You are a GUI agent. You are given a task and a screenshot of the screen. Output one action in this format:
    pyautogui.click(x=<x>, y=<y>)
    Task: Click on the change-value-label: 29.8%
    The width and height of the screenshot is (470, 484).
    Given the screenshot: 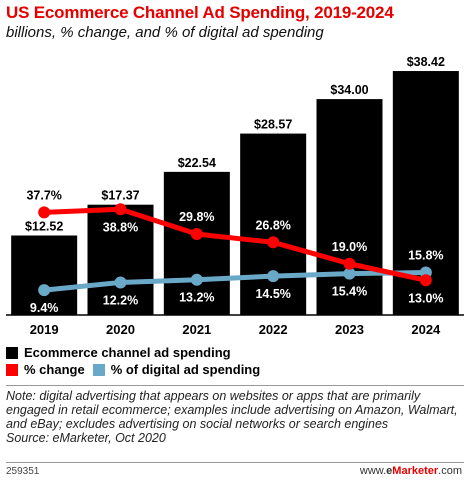 What is the action you would take?
    pyautogui.click(x=196, y=217)
    